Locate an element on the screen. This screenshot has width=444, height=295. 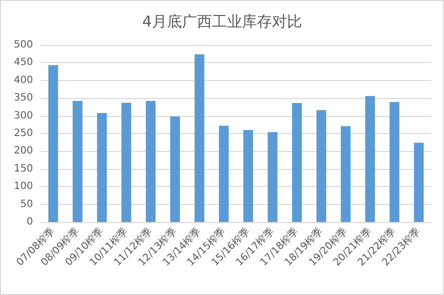
y-tick-label: 100 is located at coordinates (23, 186).